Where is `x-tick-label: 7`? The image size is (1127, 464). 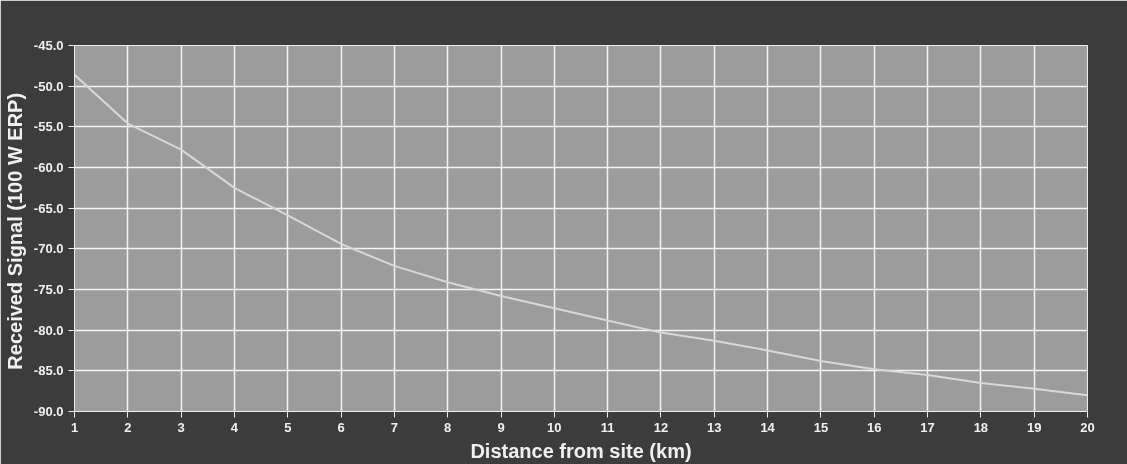 x-tick-label: 7 is located at coordinates (394, 427).